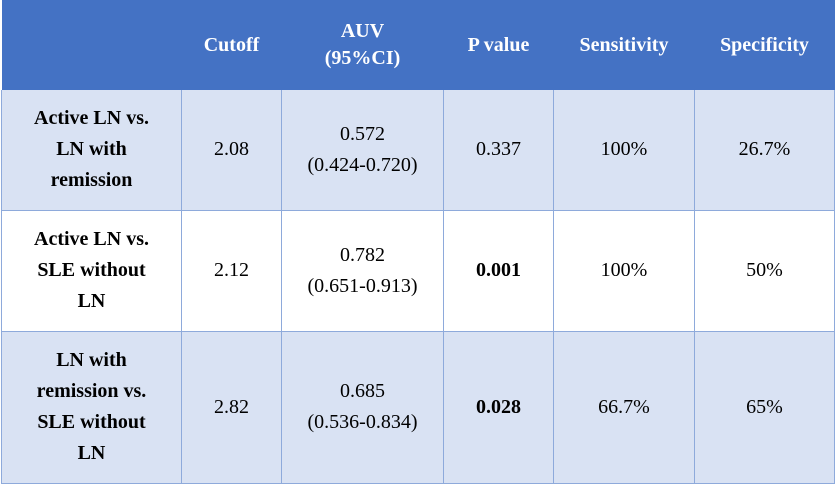 This screenshot has height=486, width=835. Describe the element at coordinates (764, 150) in the screenshot. I see `specificity-cell: 26.7%` at that location.